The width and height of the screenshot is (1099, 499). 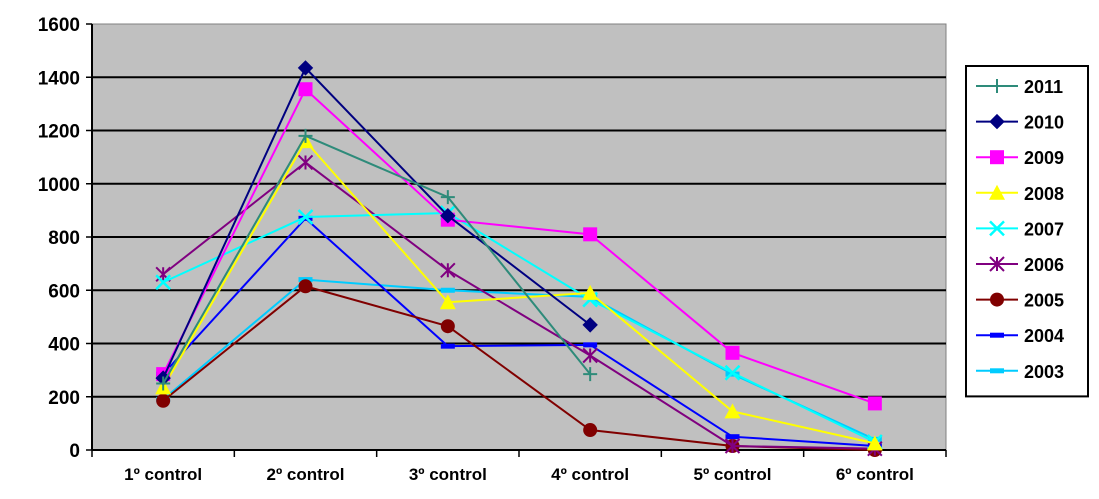 What do you see at coordinates (1020, 229) in the screenshot?
I see `legend-item-2007: 2007` at bounding box center [1020, 229].